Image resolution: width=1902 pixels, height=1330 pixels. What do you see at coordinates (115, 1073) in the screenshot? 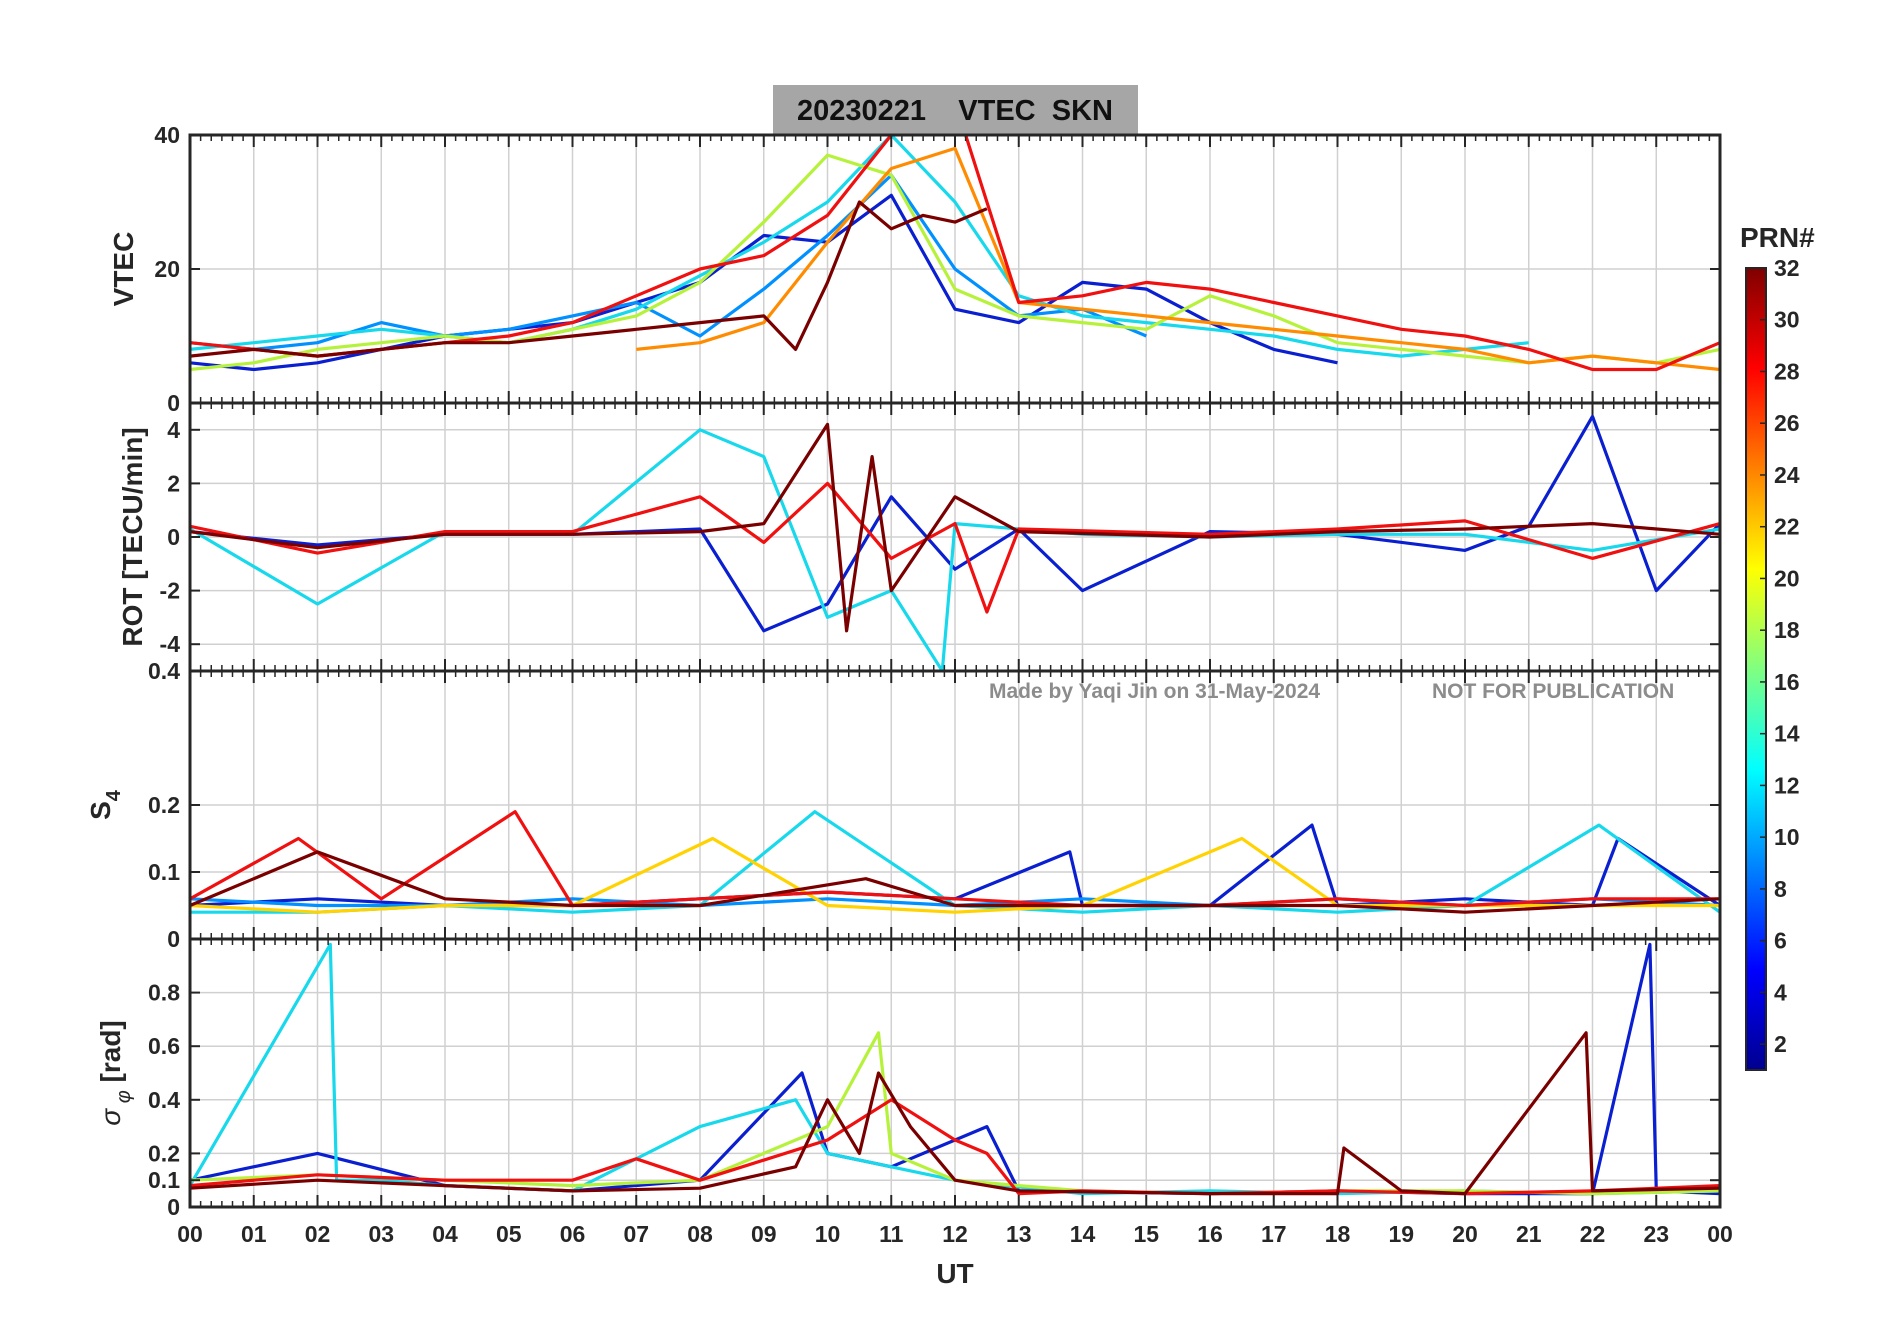
I see `sigma-y-label: σ φ [rad]` at bounding box center [115, 1073].